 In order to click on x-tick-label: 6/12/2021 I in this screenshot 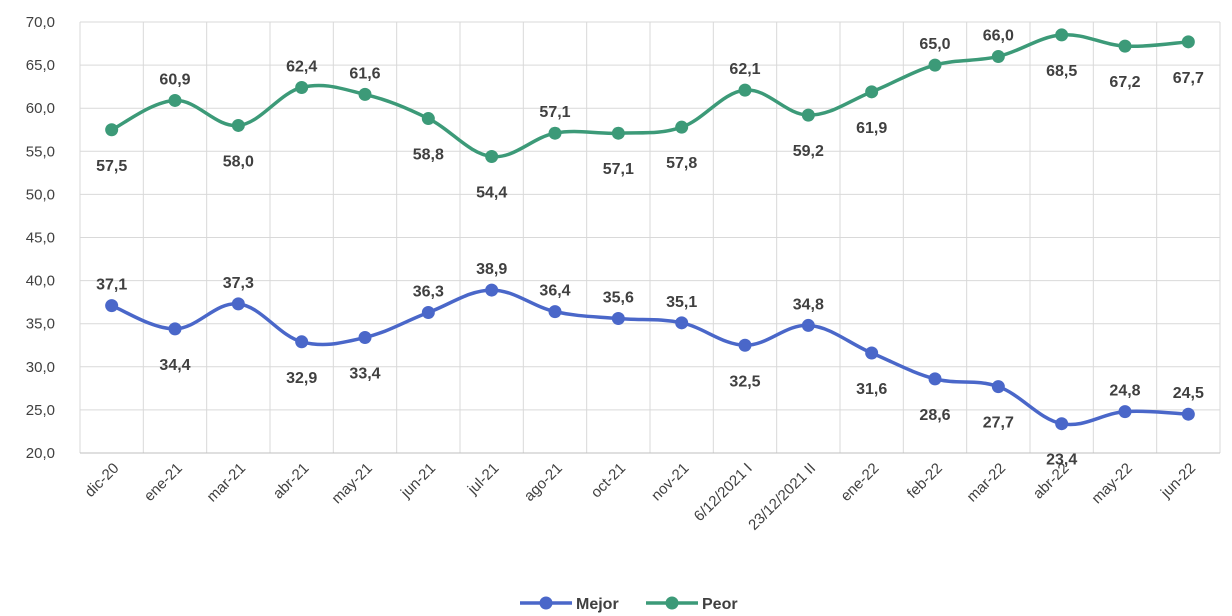, I will do `click(723, 492)`.